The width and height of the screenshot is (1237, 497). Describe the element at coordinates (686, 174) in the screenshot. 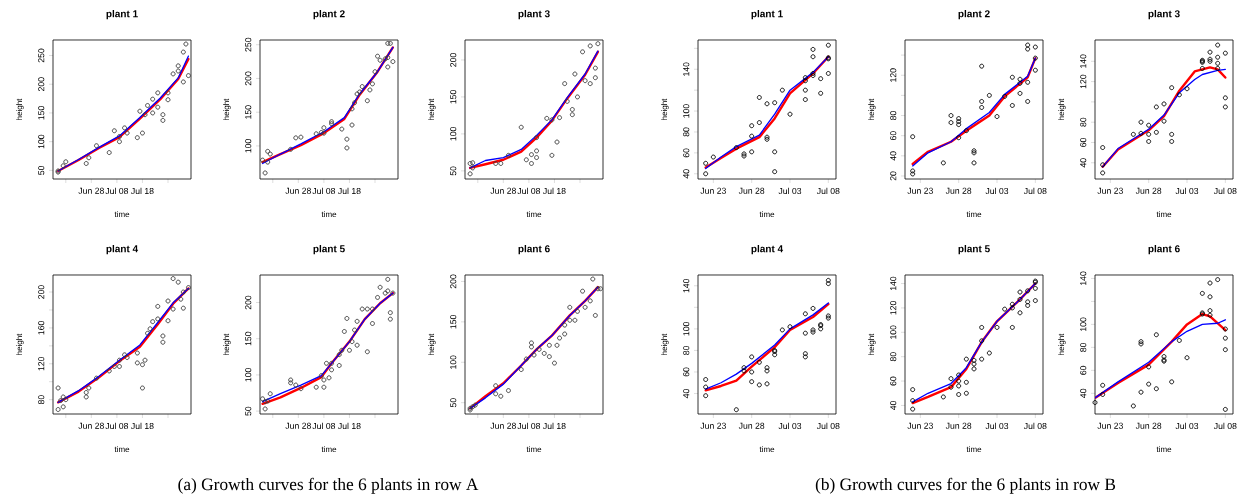

I see `y-tick-label: 40` at that location.